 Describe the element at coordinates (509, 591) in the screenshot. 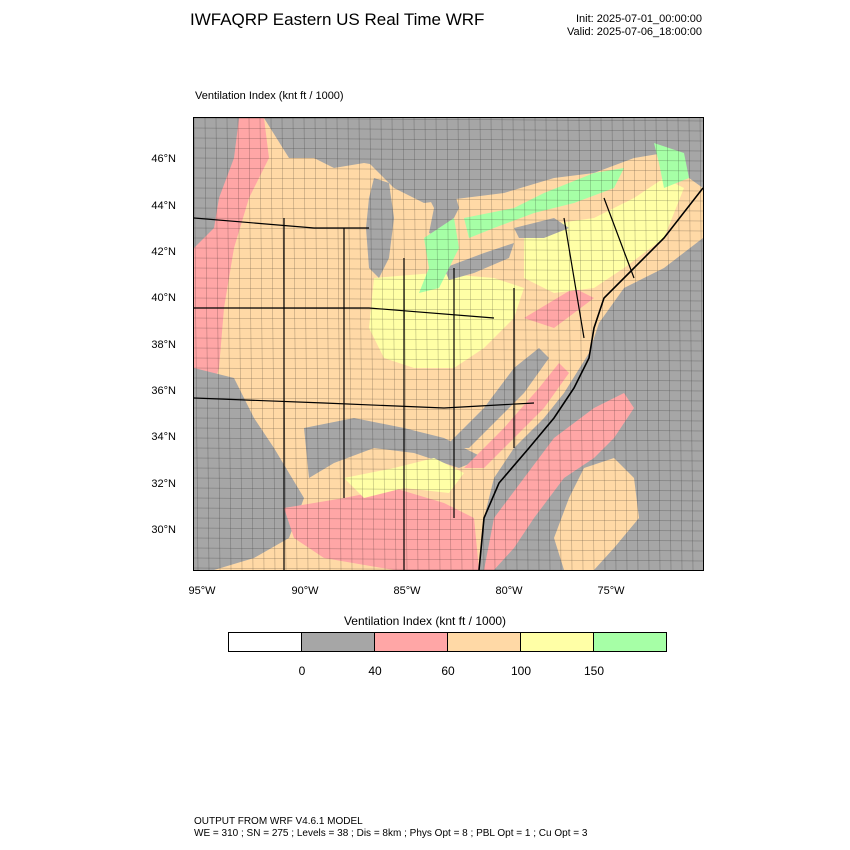

I see `lon-tick-80w: 80°W` at that location.